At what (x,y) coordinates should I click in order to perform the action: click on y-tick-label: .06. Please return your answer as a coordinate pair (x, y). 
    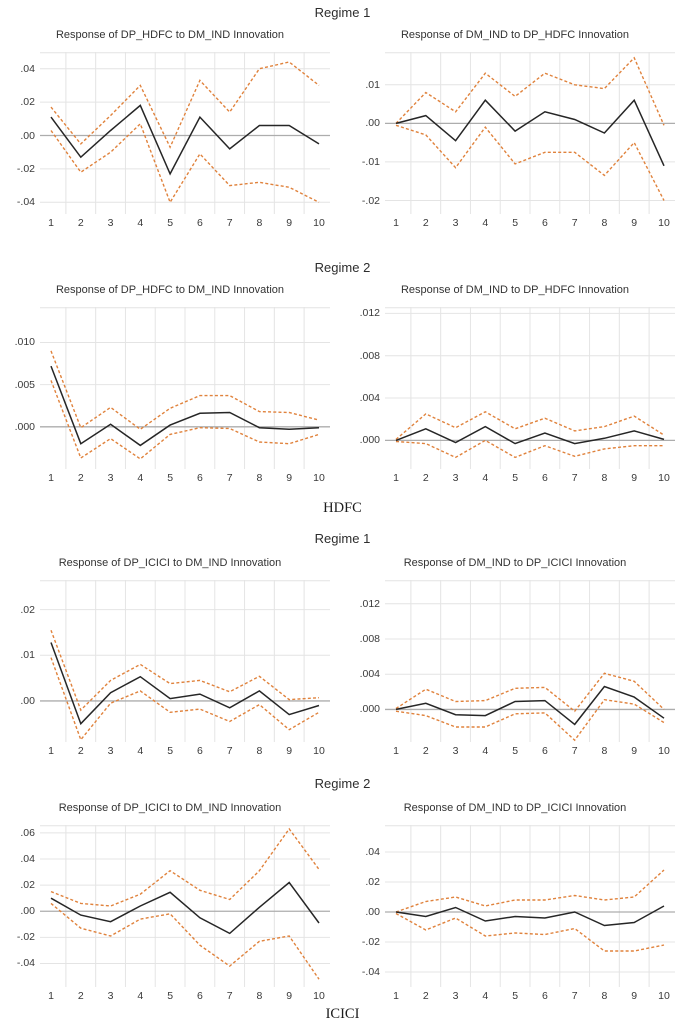
    Looking at the image, I should click on (27, 832).